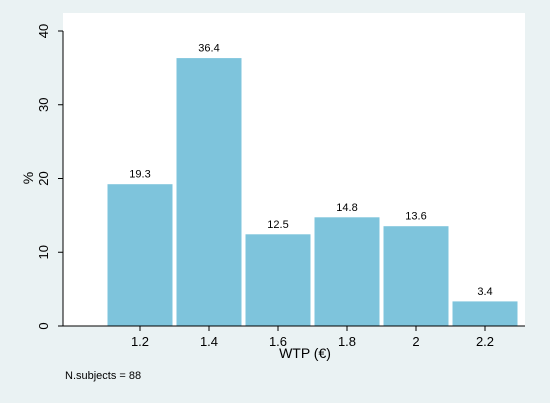 The width and height of the screenshot is (550, 403). I want to click on bar-value-label: 36.4, so click(208, 49).